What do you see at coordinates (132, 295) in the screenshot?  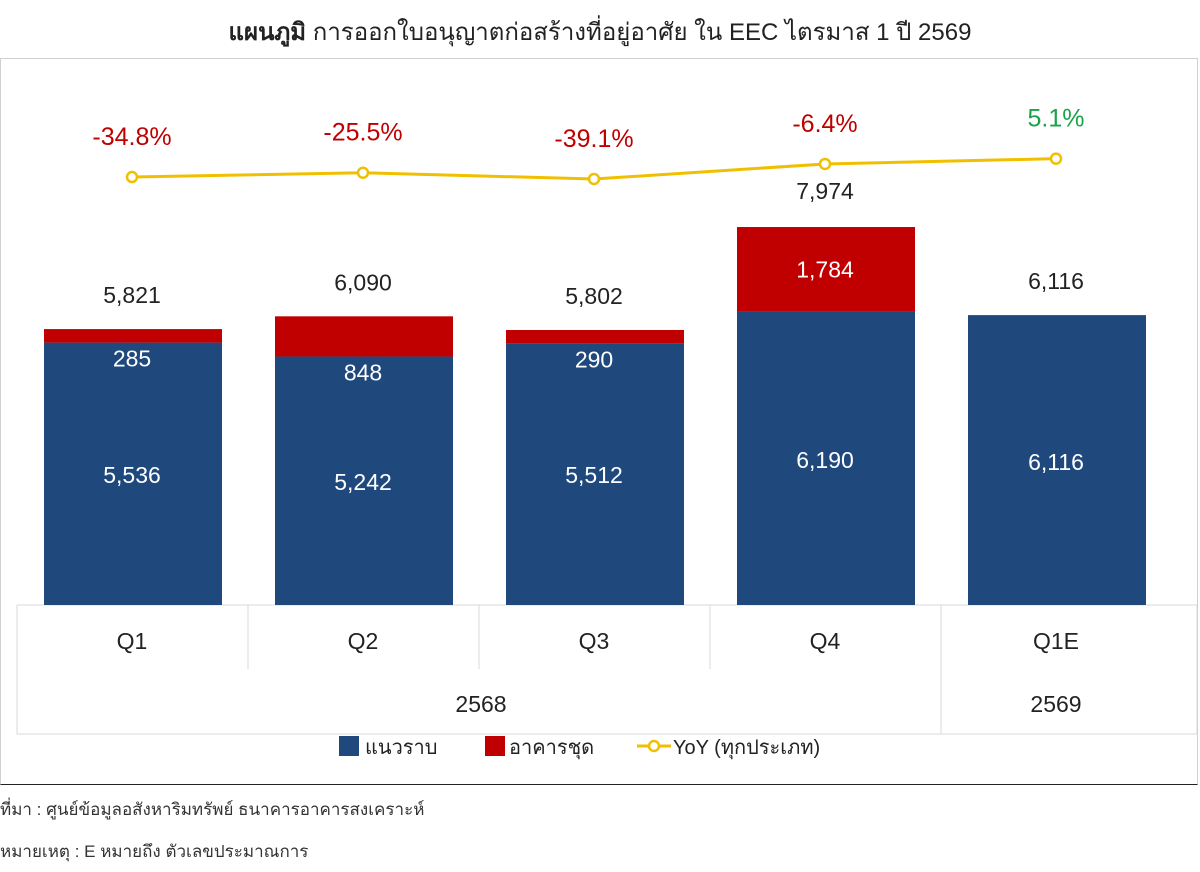 I see `data-label-total: 5,821` at bounding box center [132, 295].